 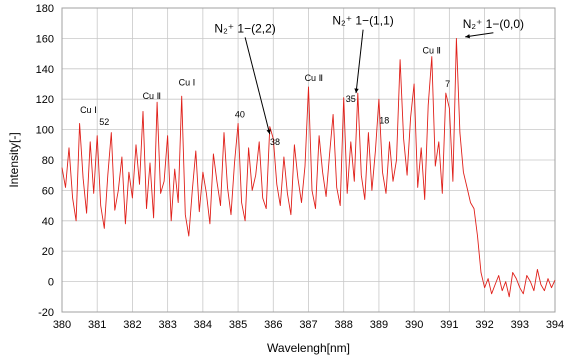 What do you see at coordinates (275, 142) in the screenshot?
I see `peak-annotation: 38` at bounding box center [275, 142].